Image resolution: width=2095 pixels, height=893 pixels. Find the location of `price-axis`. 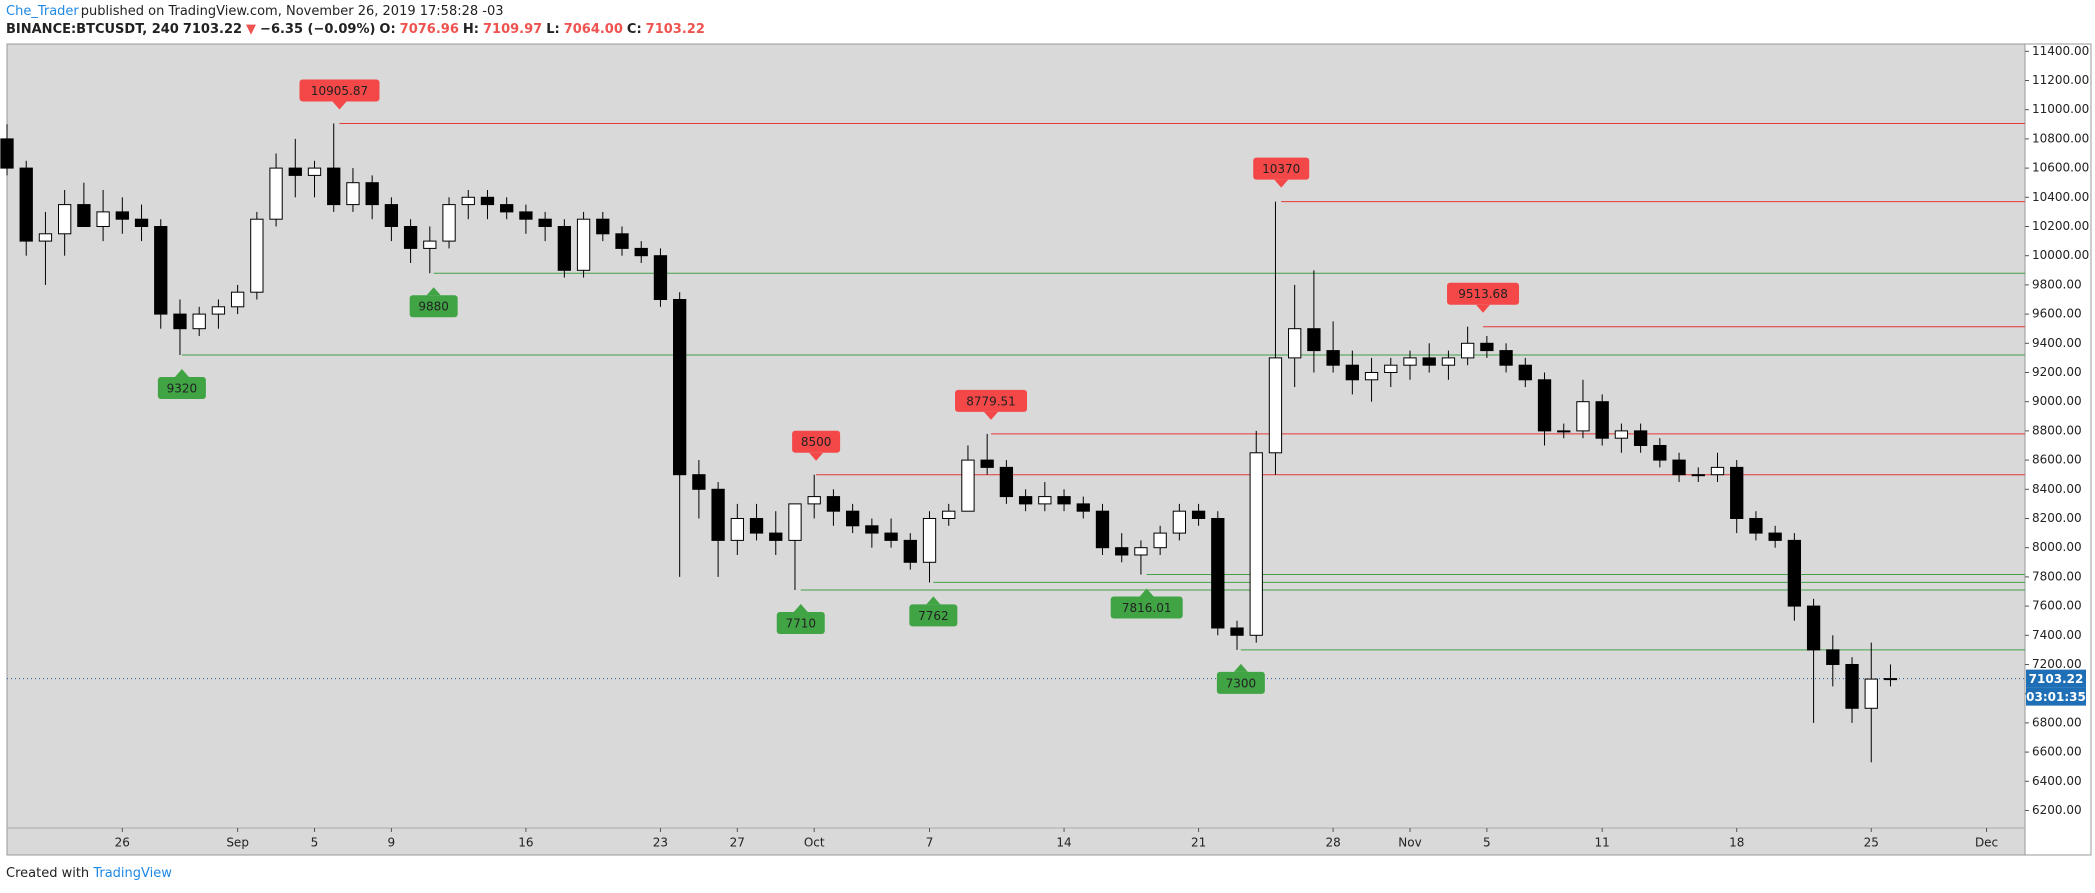

price-axis is located at coordinates (2058, 449).